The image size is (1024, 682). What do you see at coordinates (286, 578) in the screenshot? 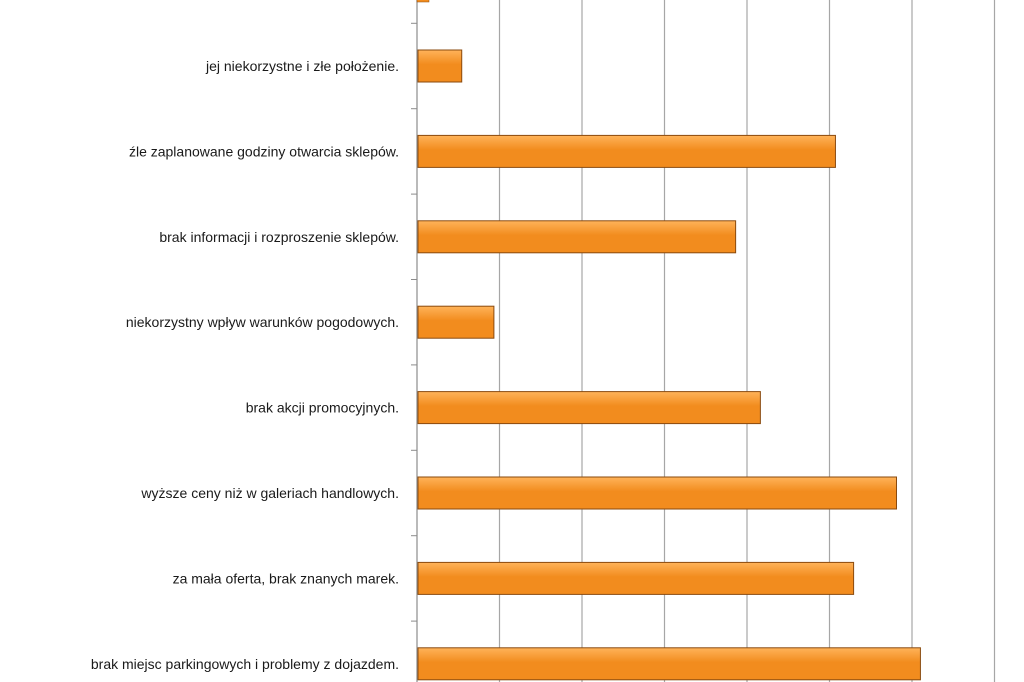
I see `category-label: za mała oferta, brak znanych marek.` at bounding box center [286, 578].